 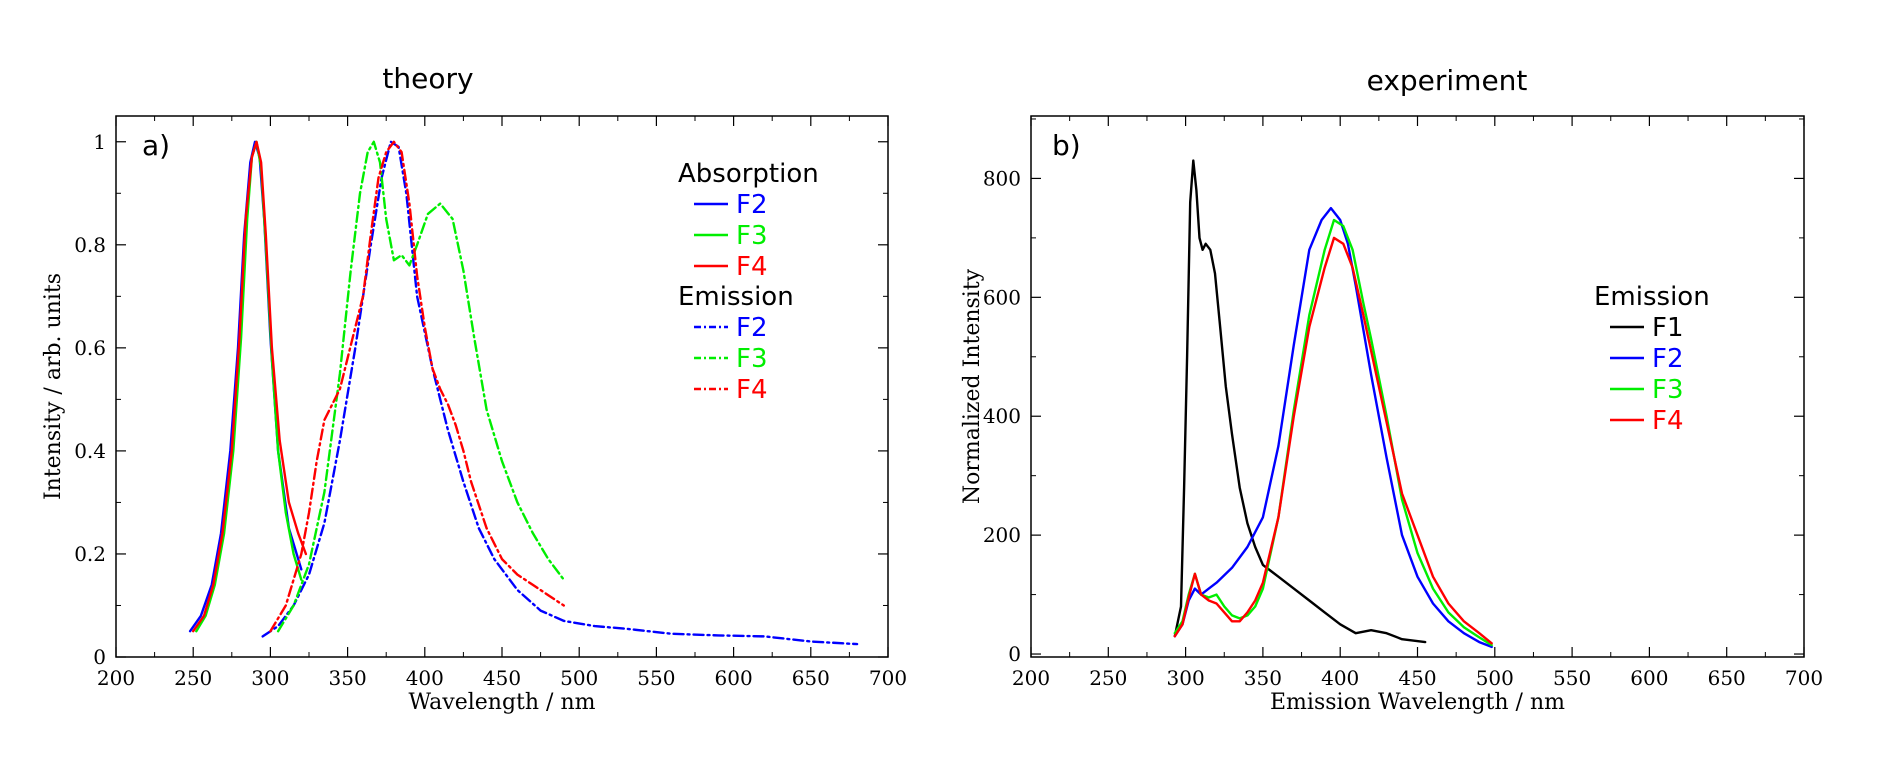 What do you see at coordinates (90, 348) in the screenshot?
I see `y-tick-label: 0.6` at bounding box center [90, 348].